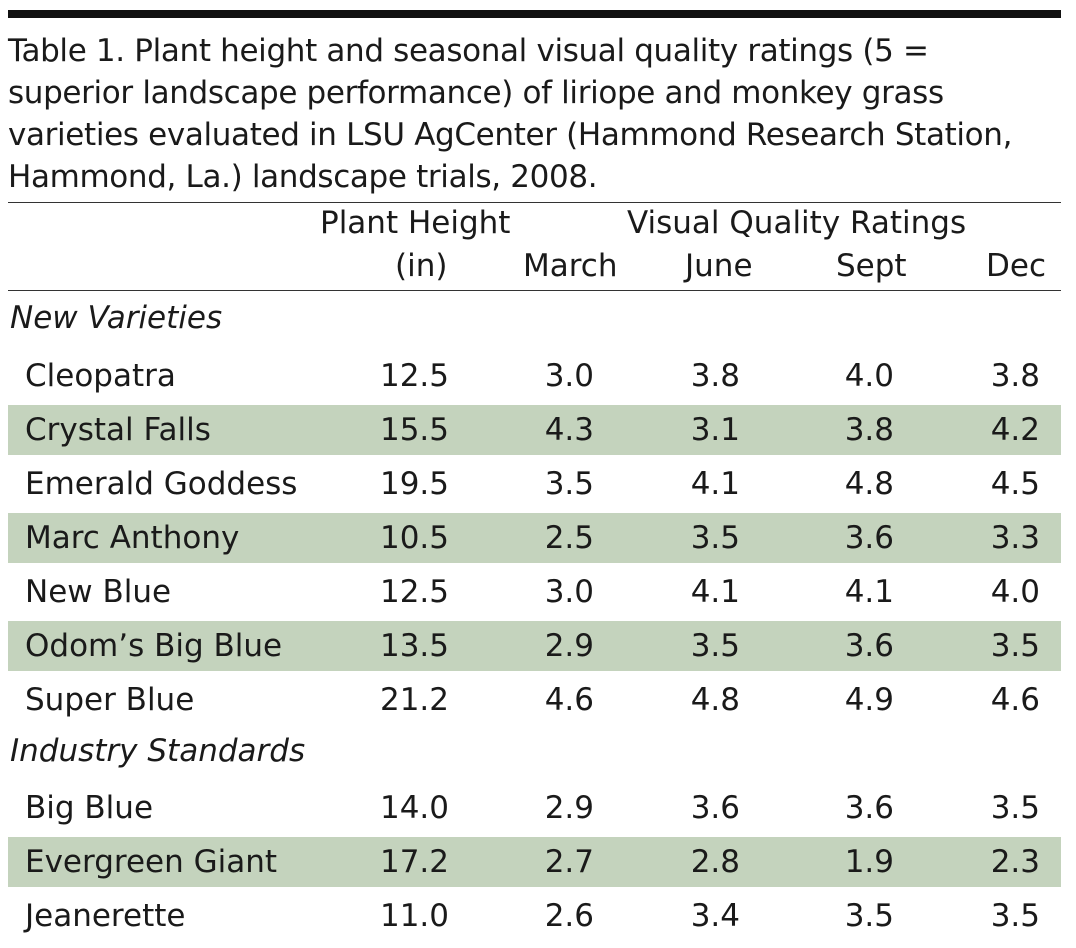  Describe the element at coordinates (110, 700) in the screenshot. I see `variety-name: Super Blue` at that location.